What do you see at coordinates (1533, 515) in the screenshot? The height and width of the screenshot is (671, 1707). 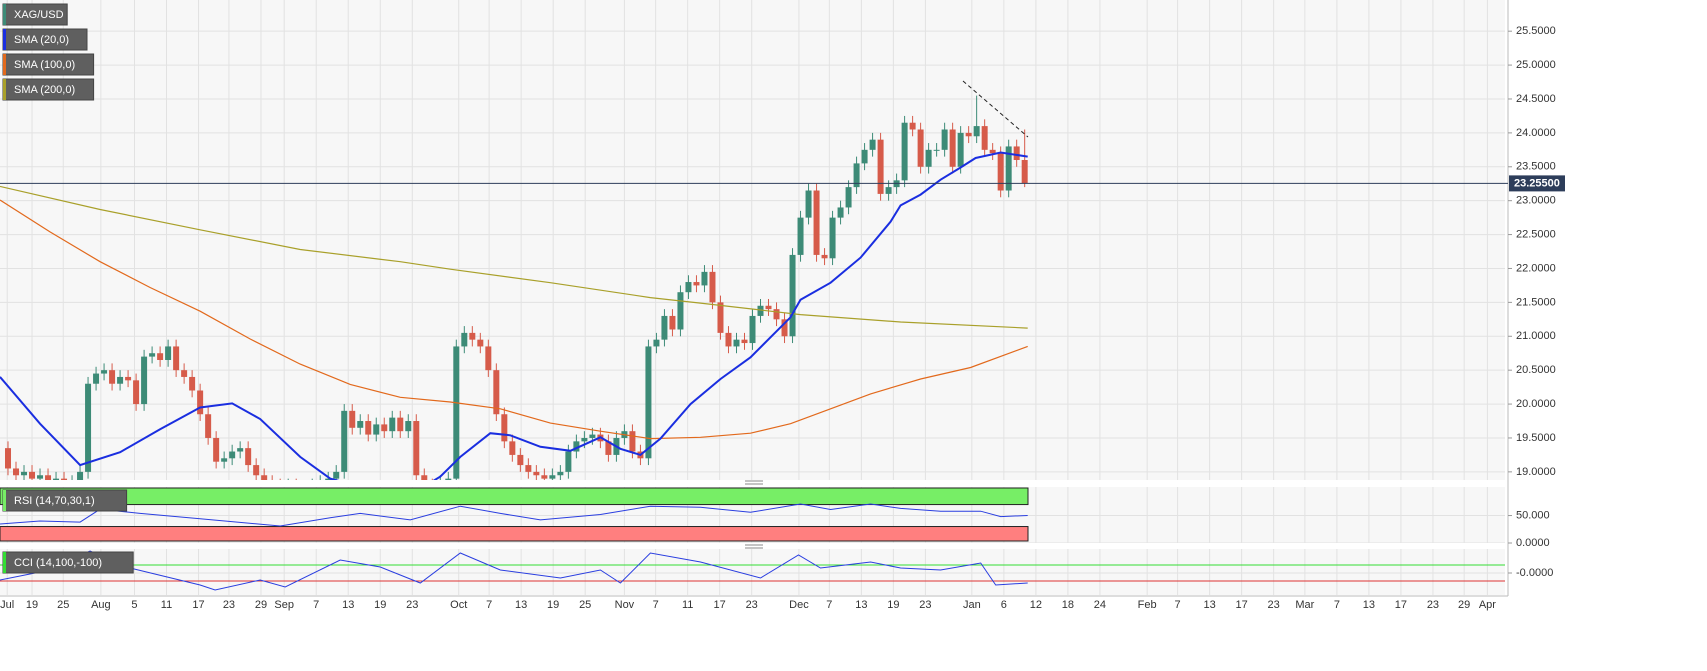 I see `y-tick-label: 50.000` at bounding box center [1533, 515].